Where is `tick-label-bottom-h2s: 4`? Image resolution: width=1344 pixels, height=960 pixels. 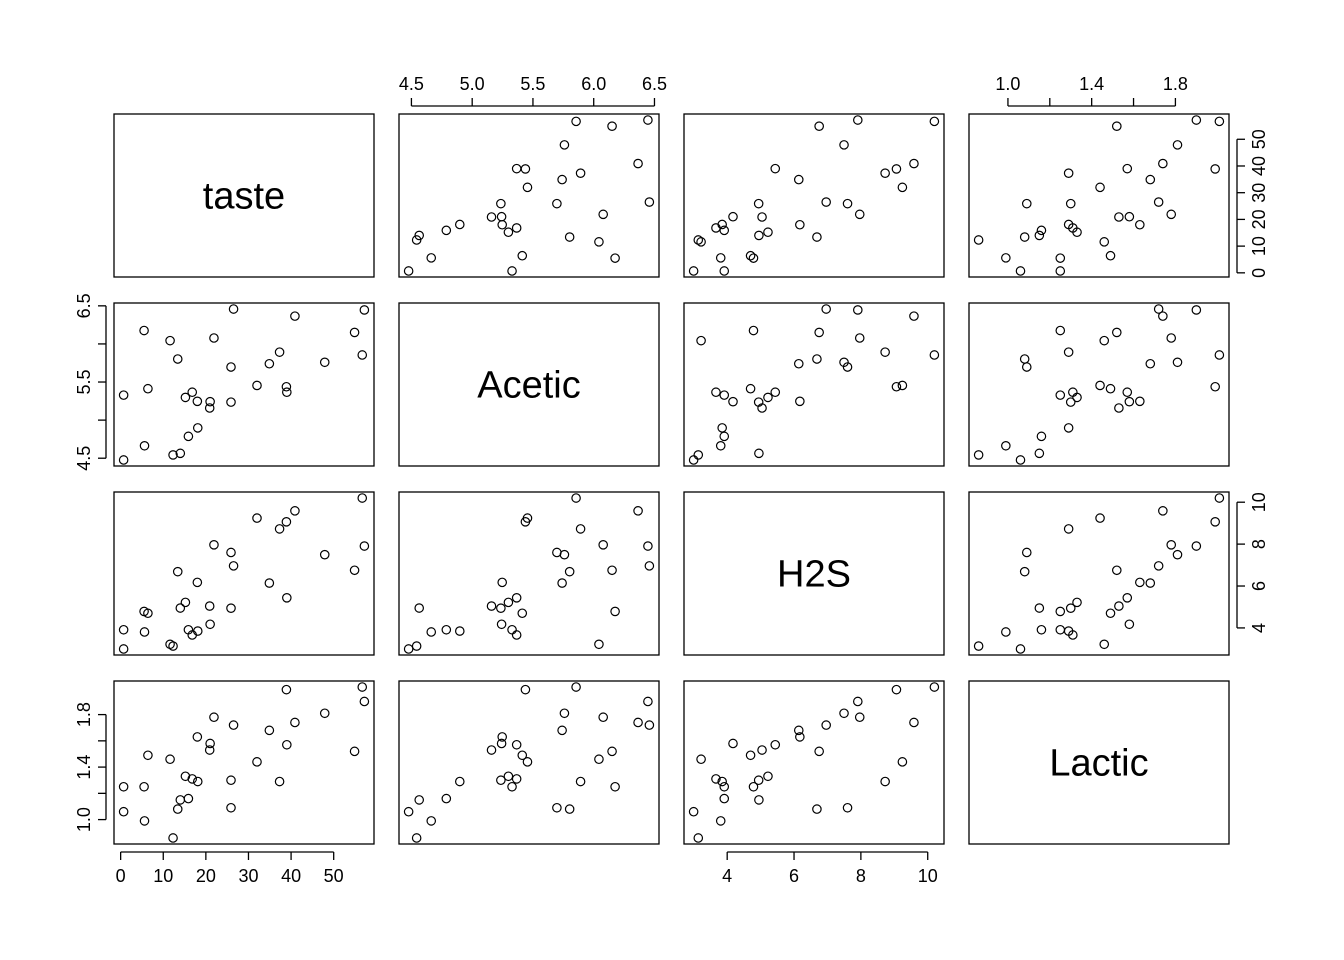 tick-label-bottom-h2s: 4 is located at coordinates (727, 876).